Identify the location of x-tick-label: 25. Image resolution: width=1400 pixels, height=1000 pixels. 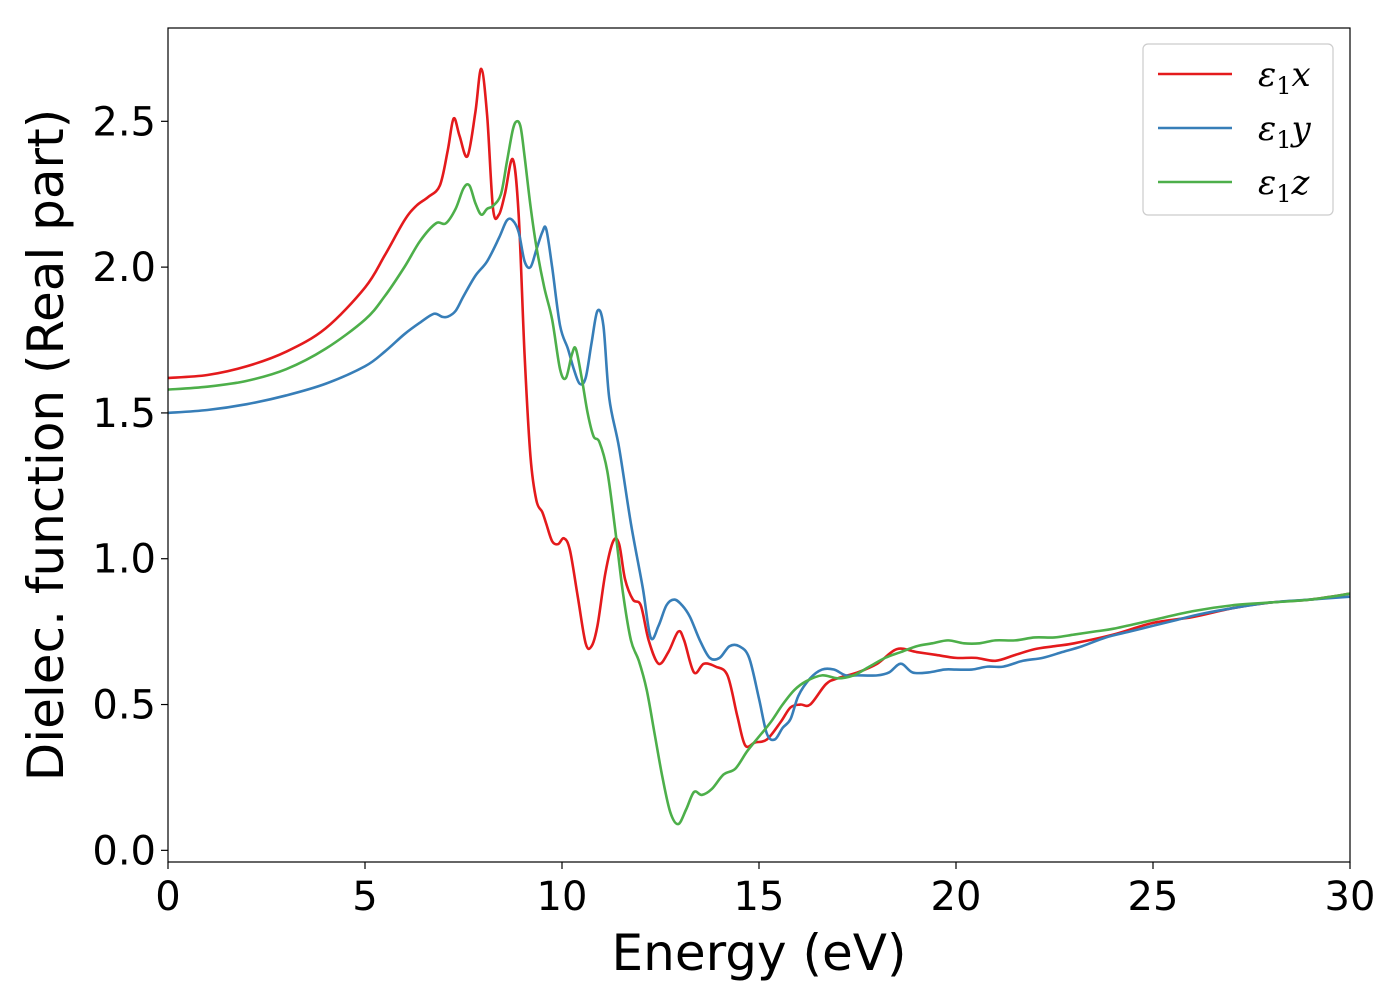
(1153, 897).